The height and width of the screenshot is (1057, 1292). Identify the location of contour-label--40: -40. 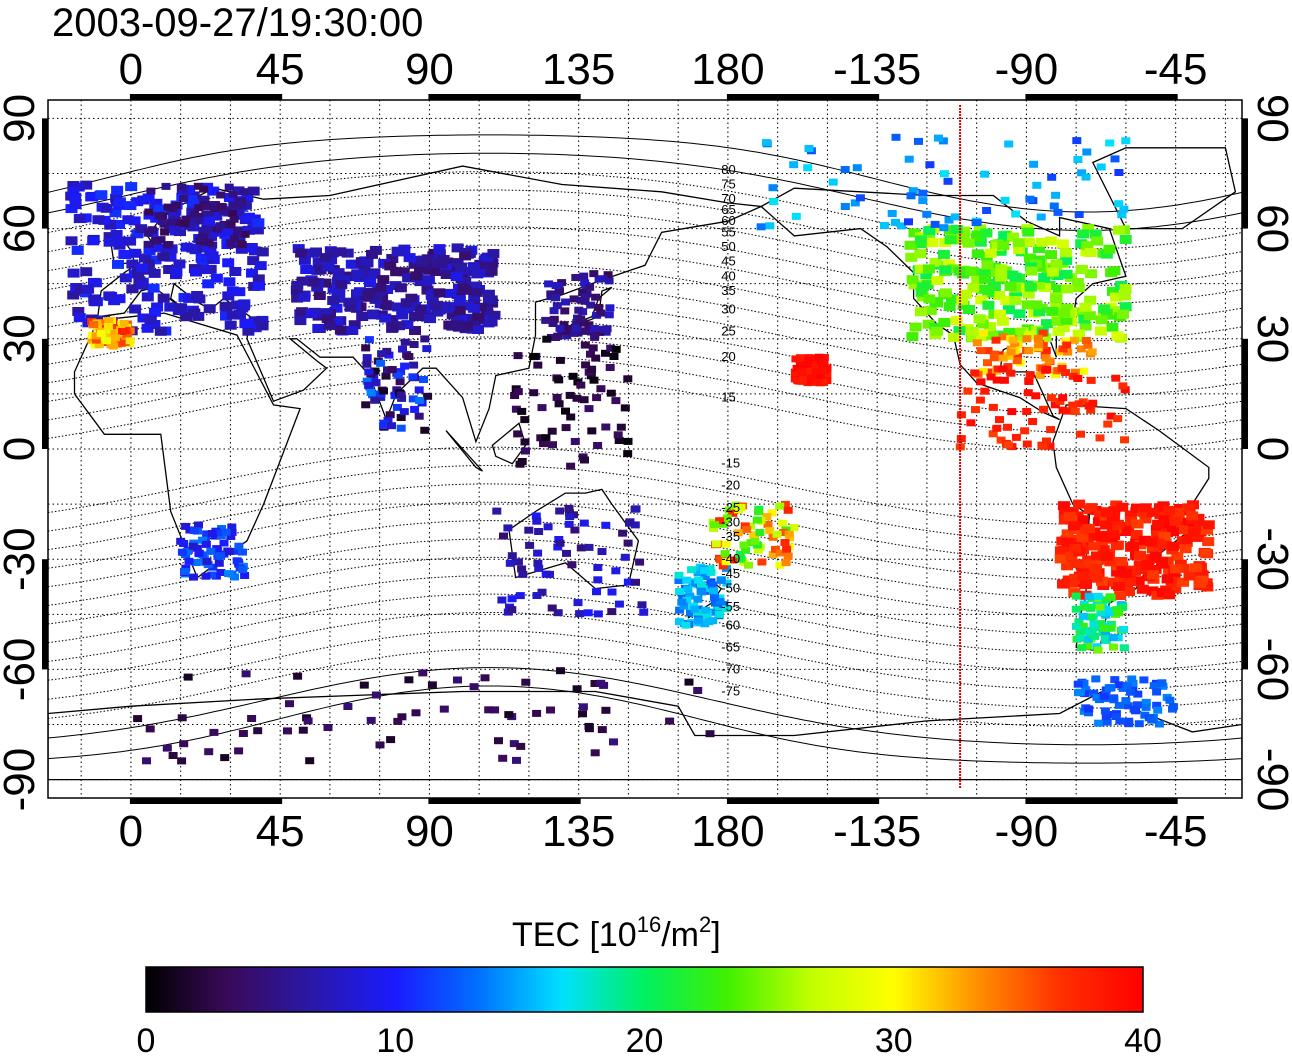
(730, 558).